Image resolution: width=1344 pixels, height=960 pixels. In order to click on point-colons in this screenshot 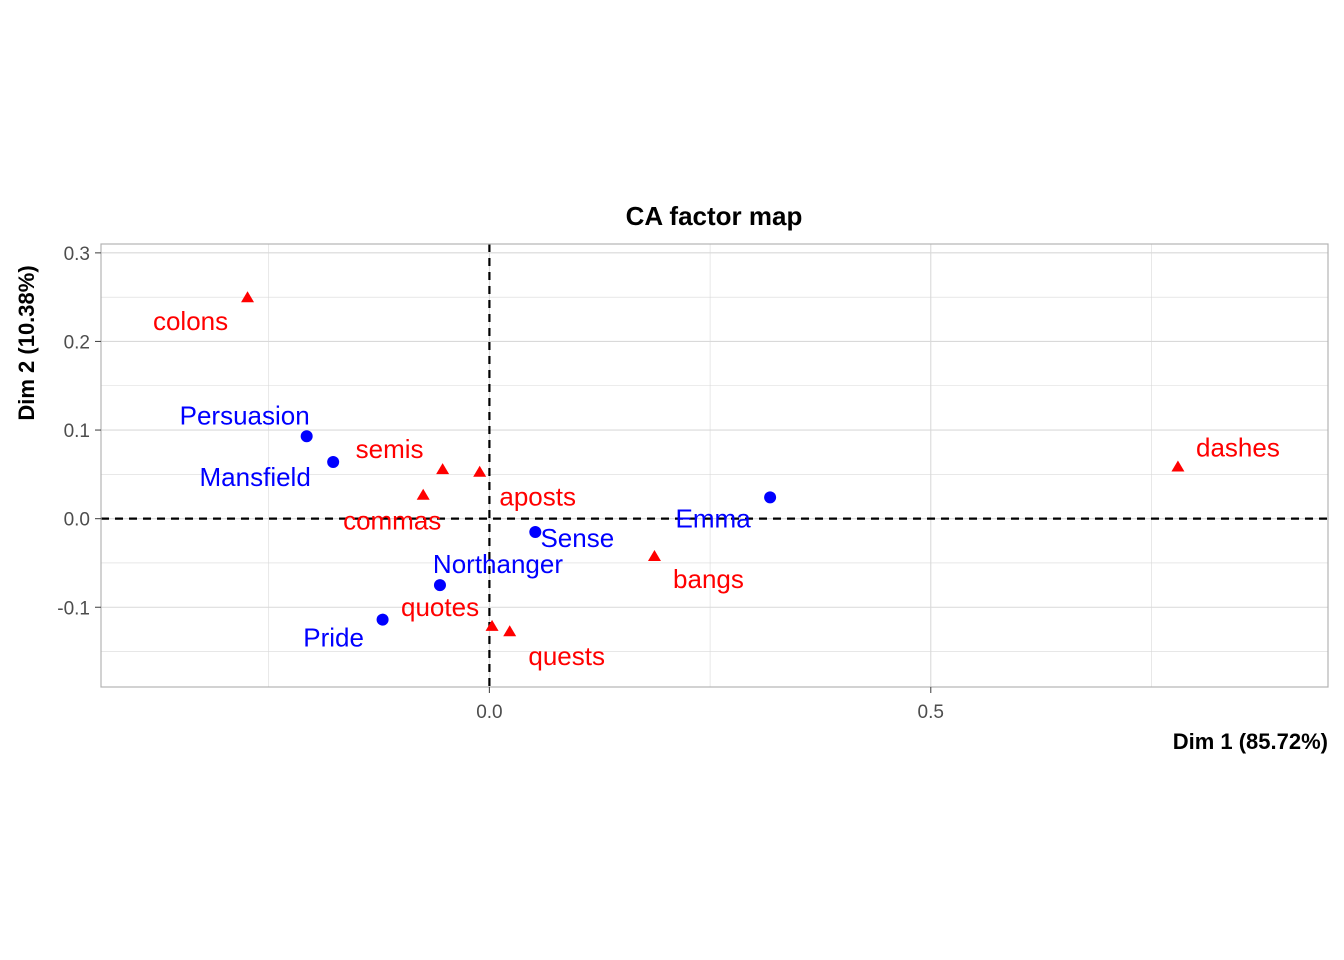, I will do `click(248, 297)`.